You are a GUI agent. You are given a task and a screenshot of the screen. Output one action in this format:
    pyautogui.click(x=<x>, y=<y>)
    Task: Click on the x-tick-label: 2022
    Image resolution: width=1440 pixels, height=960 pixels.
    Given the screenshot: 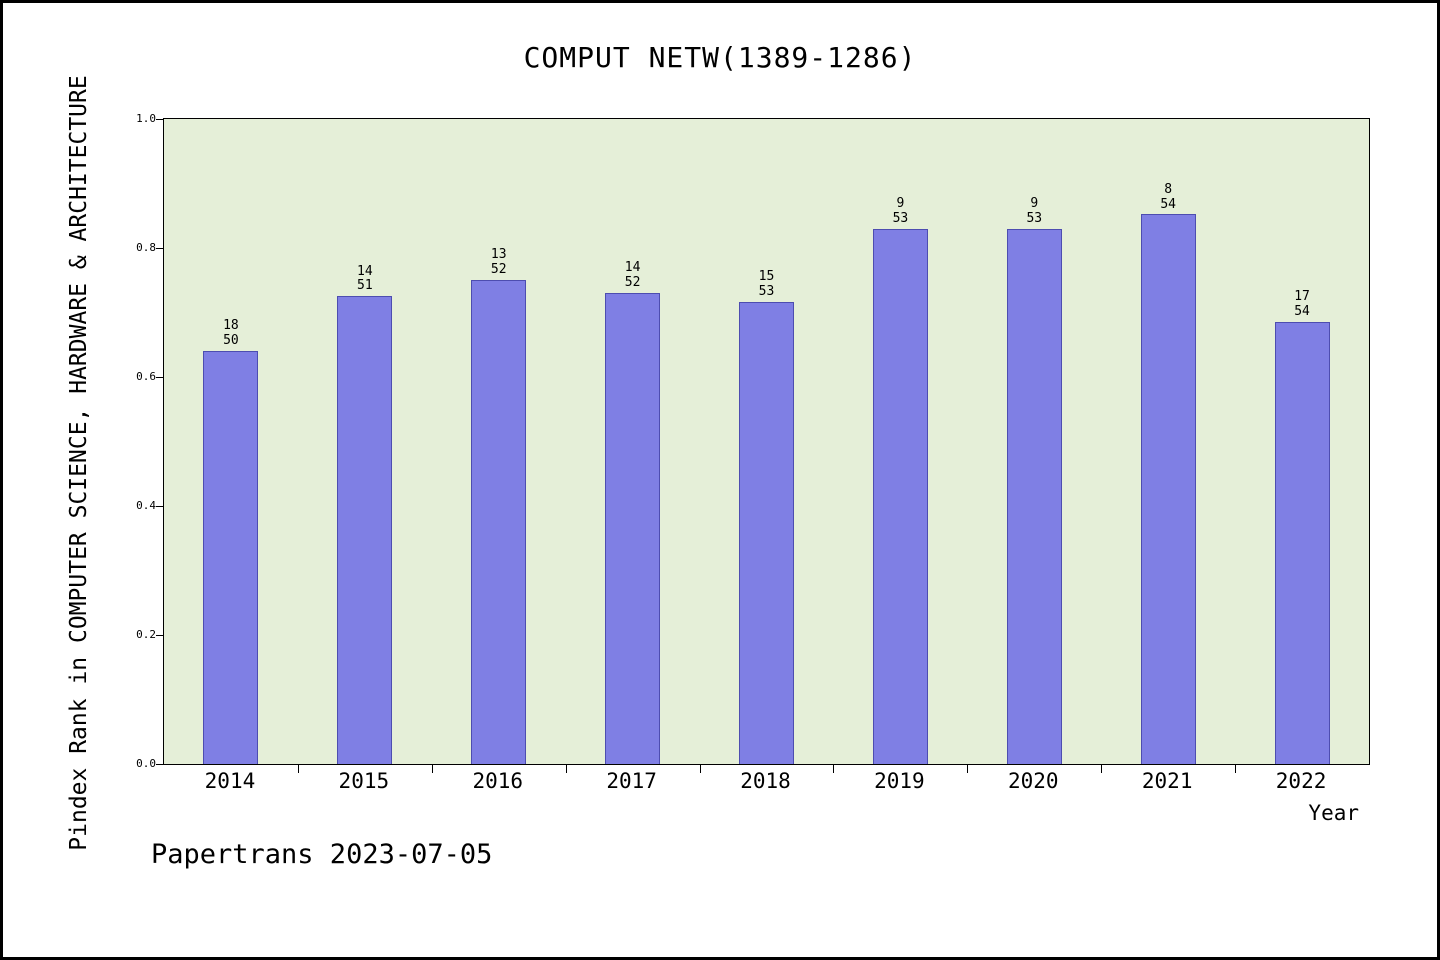 What is the action you would take?
    pyautogui.click(x=1301, y=781)
    